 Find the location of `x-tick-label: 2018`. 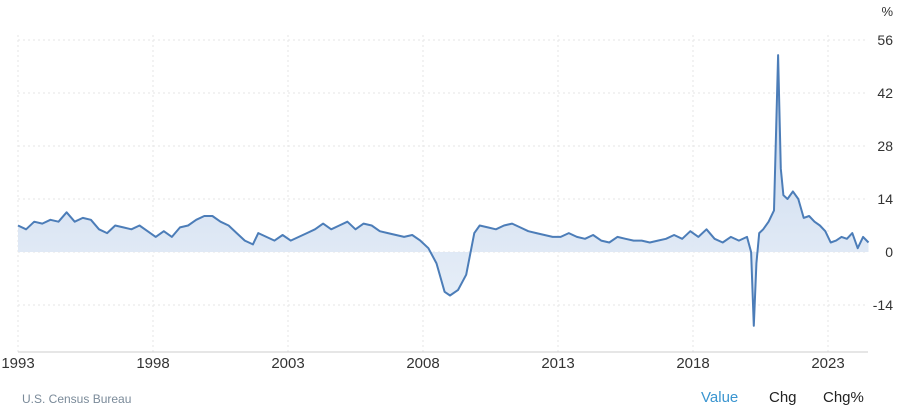

x-tick-label: 2018 is located at coordinates (692, 363).